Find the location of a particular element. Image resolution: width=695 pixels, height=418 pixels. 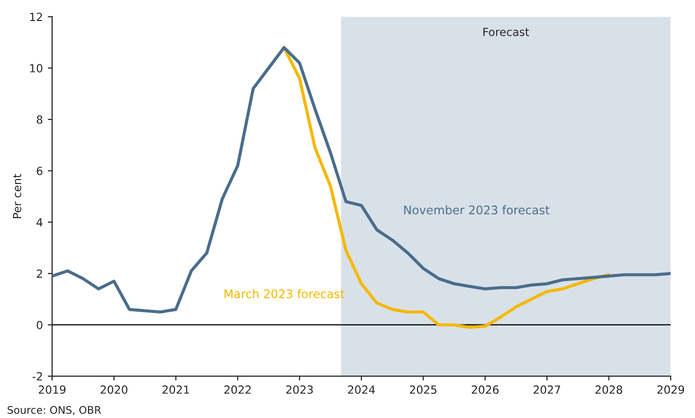

x-tick-label: 2029 is located at coordinates (670, 389).